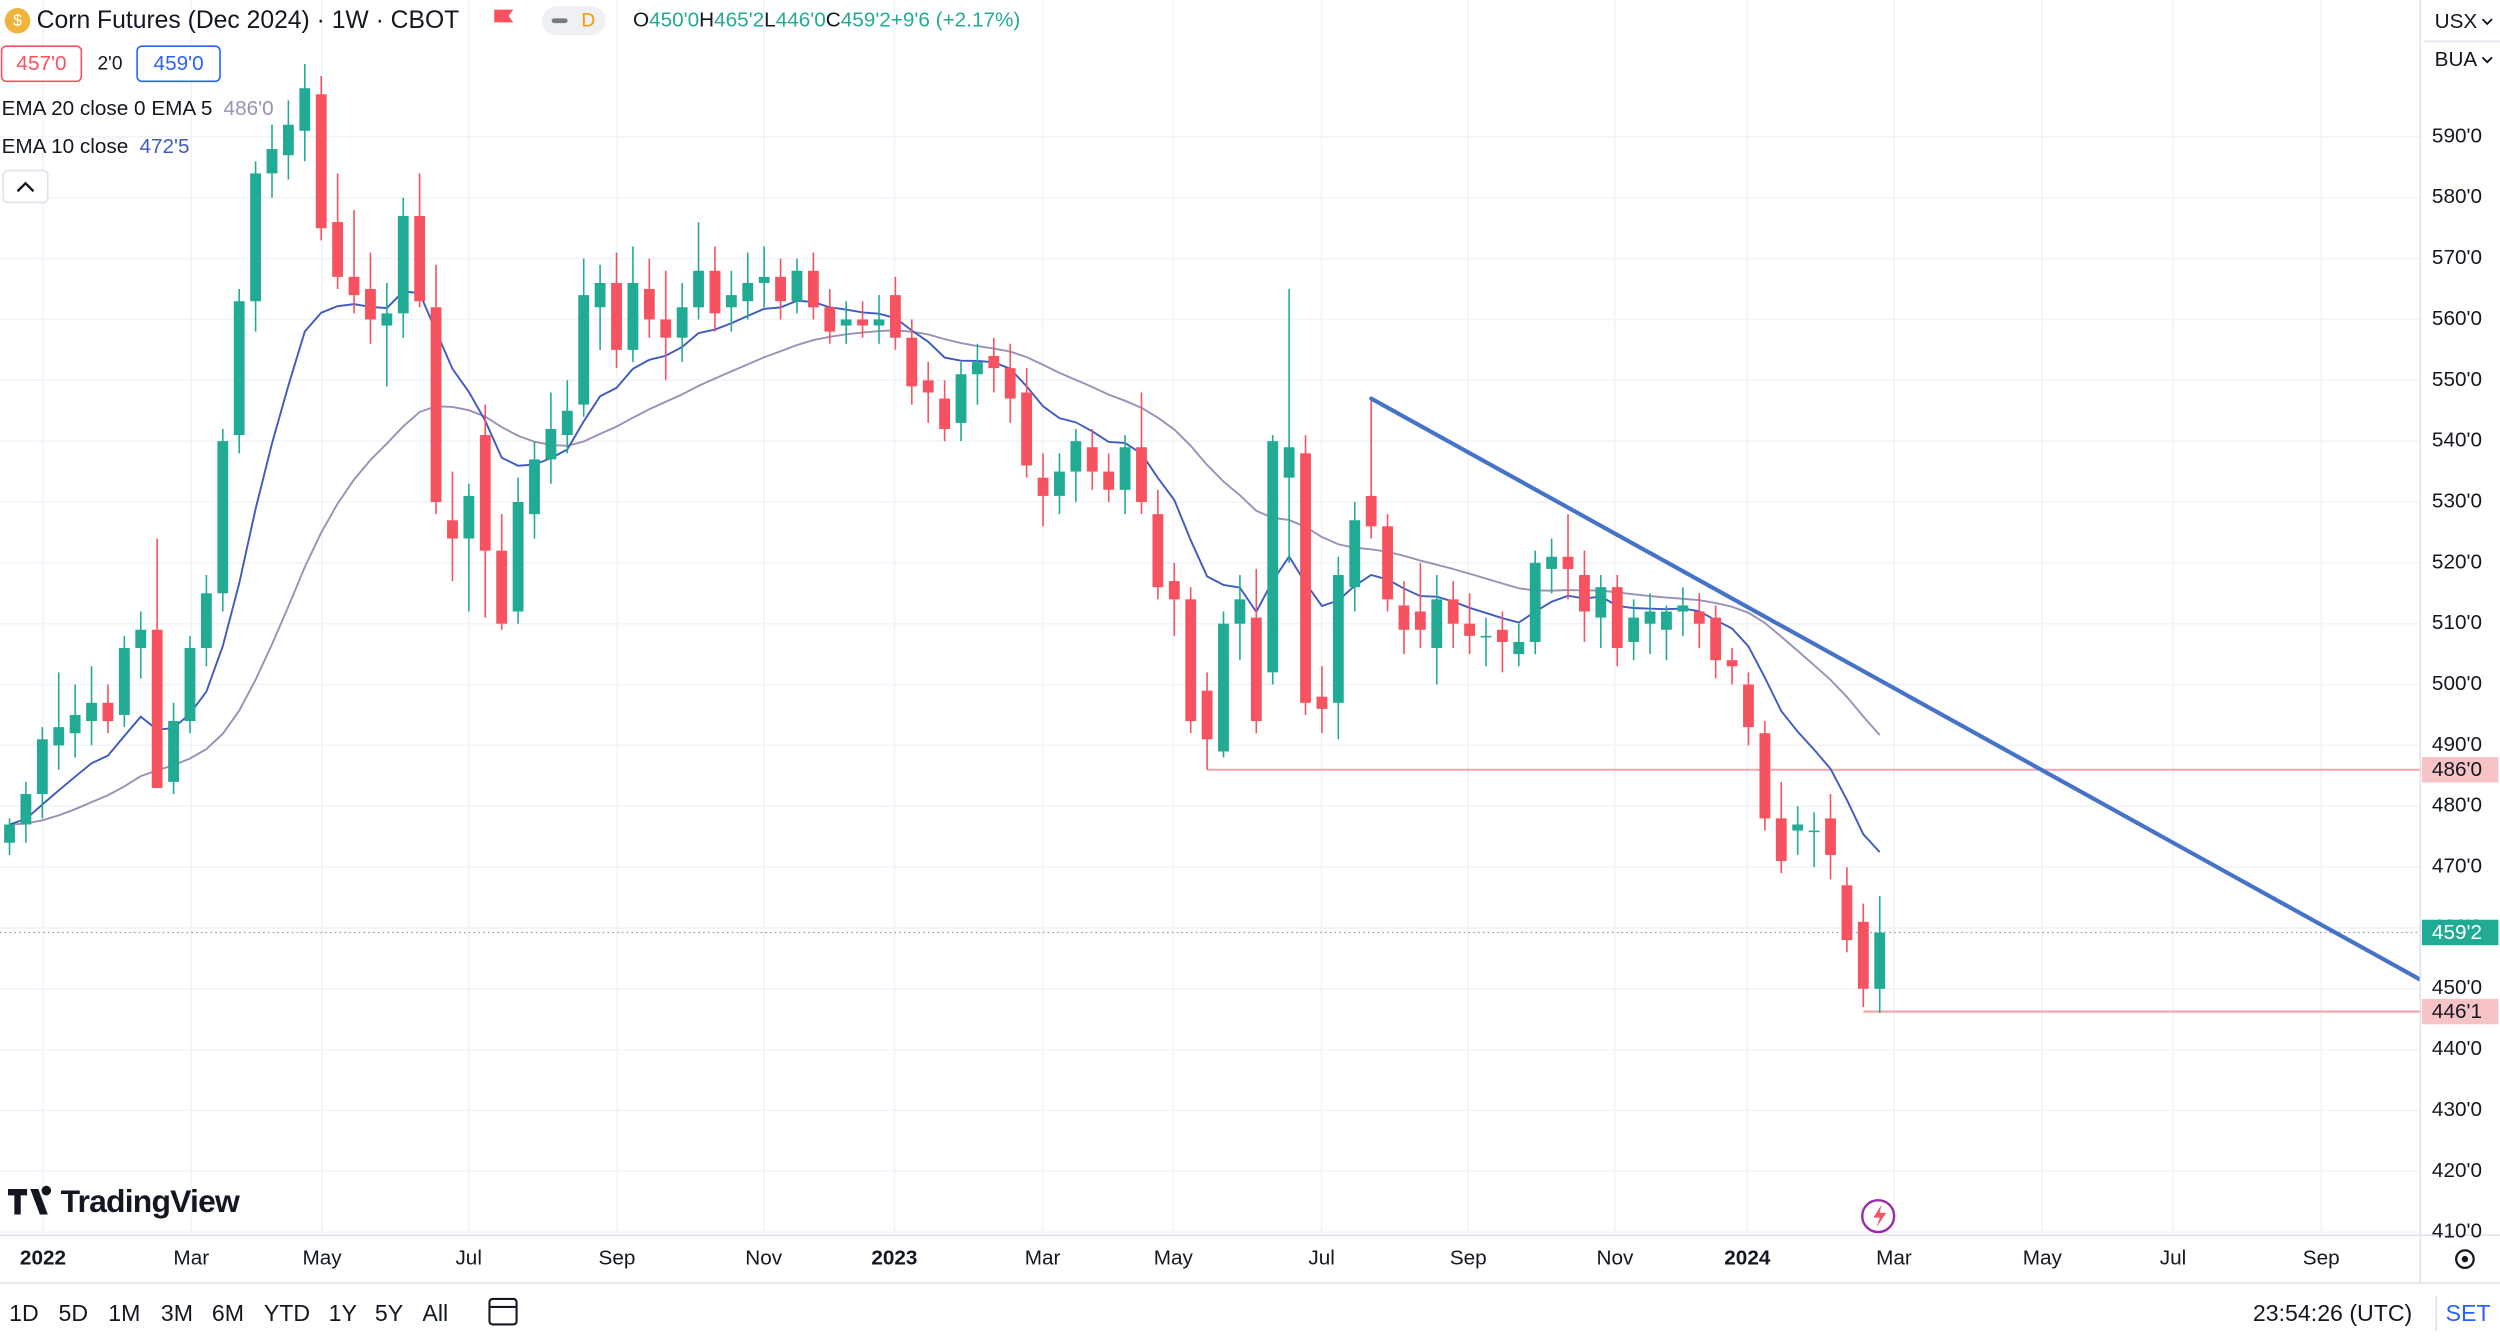 The height and width of the screenshot is (1342, 2500). Describe the element at coordinates (2457, 683) in the screenshot. I see `y-tick-label: 500'0` at that location.